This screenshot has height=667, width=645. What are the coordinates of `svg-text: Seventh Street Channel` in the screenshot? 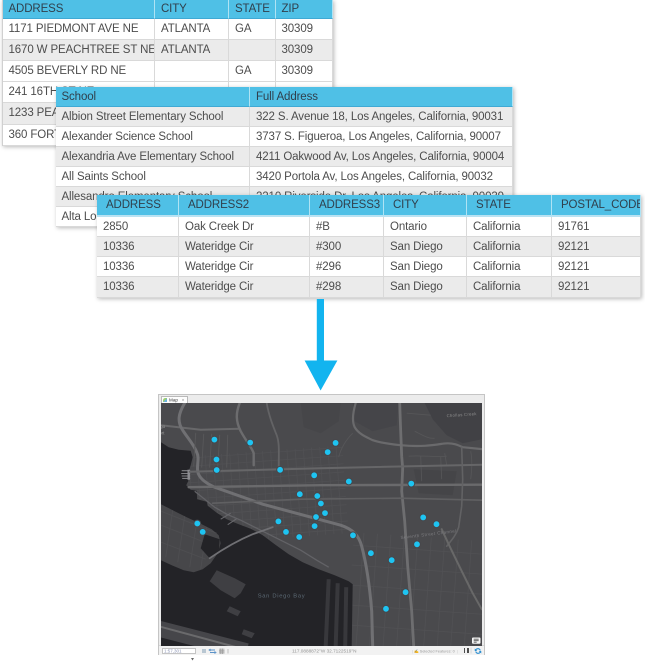 It's located at (428, 534).